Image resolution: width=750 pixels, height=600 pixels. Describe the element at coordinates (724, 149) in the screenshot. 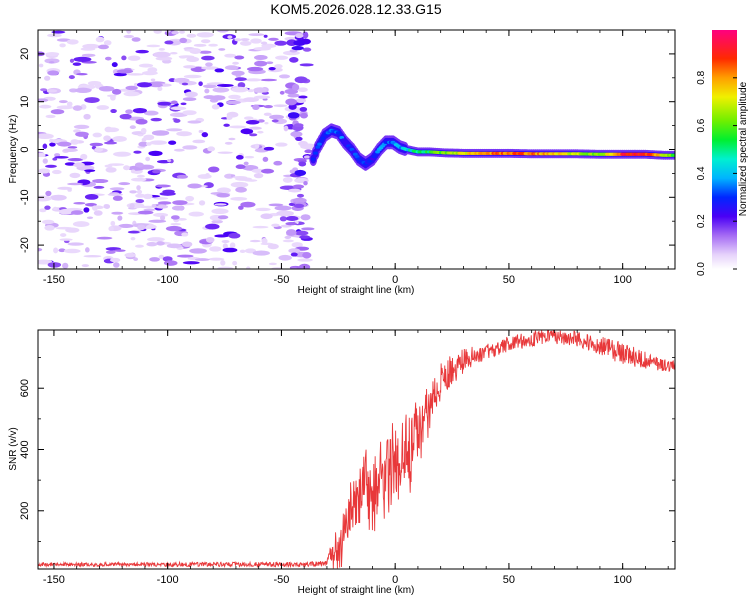

I see `colorbar-gradient` at that location.